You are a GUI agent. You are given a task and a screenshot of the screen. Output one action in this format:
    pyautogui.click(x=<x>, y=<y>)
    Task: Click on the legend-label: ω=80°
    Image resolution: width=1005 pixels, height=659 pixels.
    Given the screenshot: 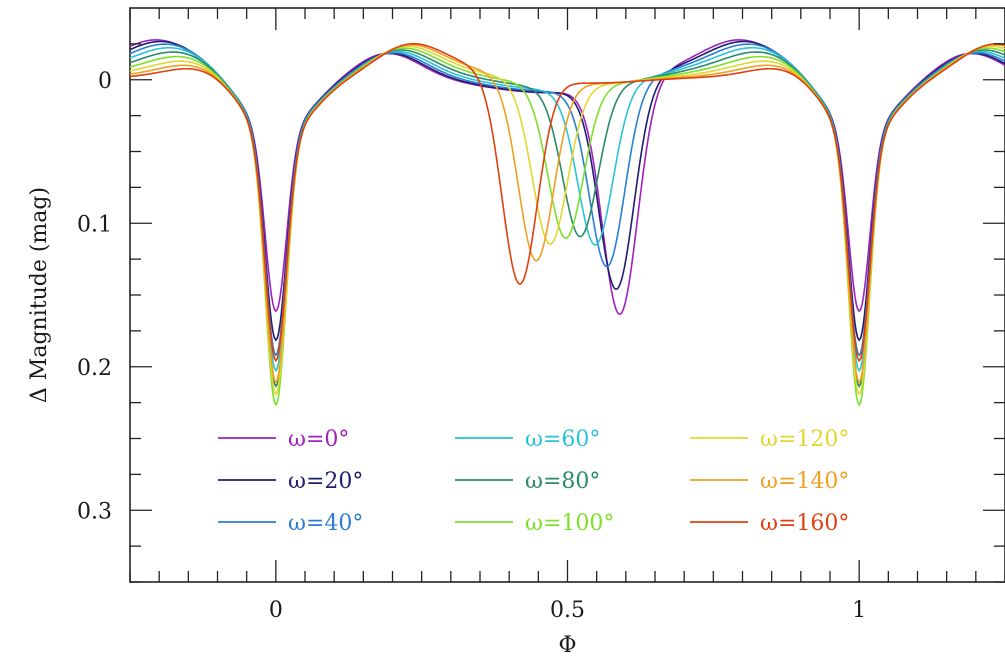 What is the action you would take?
    pyautogui.click(x=562, y=481)
    